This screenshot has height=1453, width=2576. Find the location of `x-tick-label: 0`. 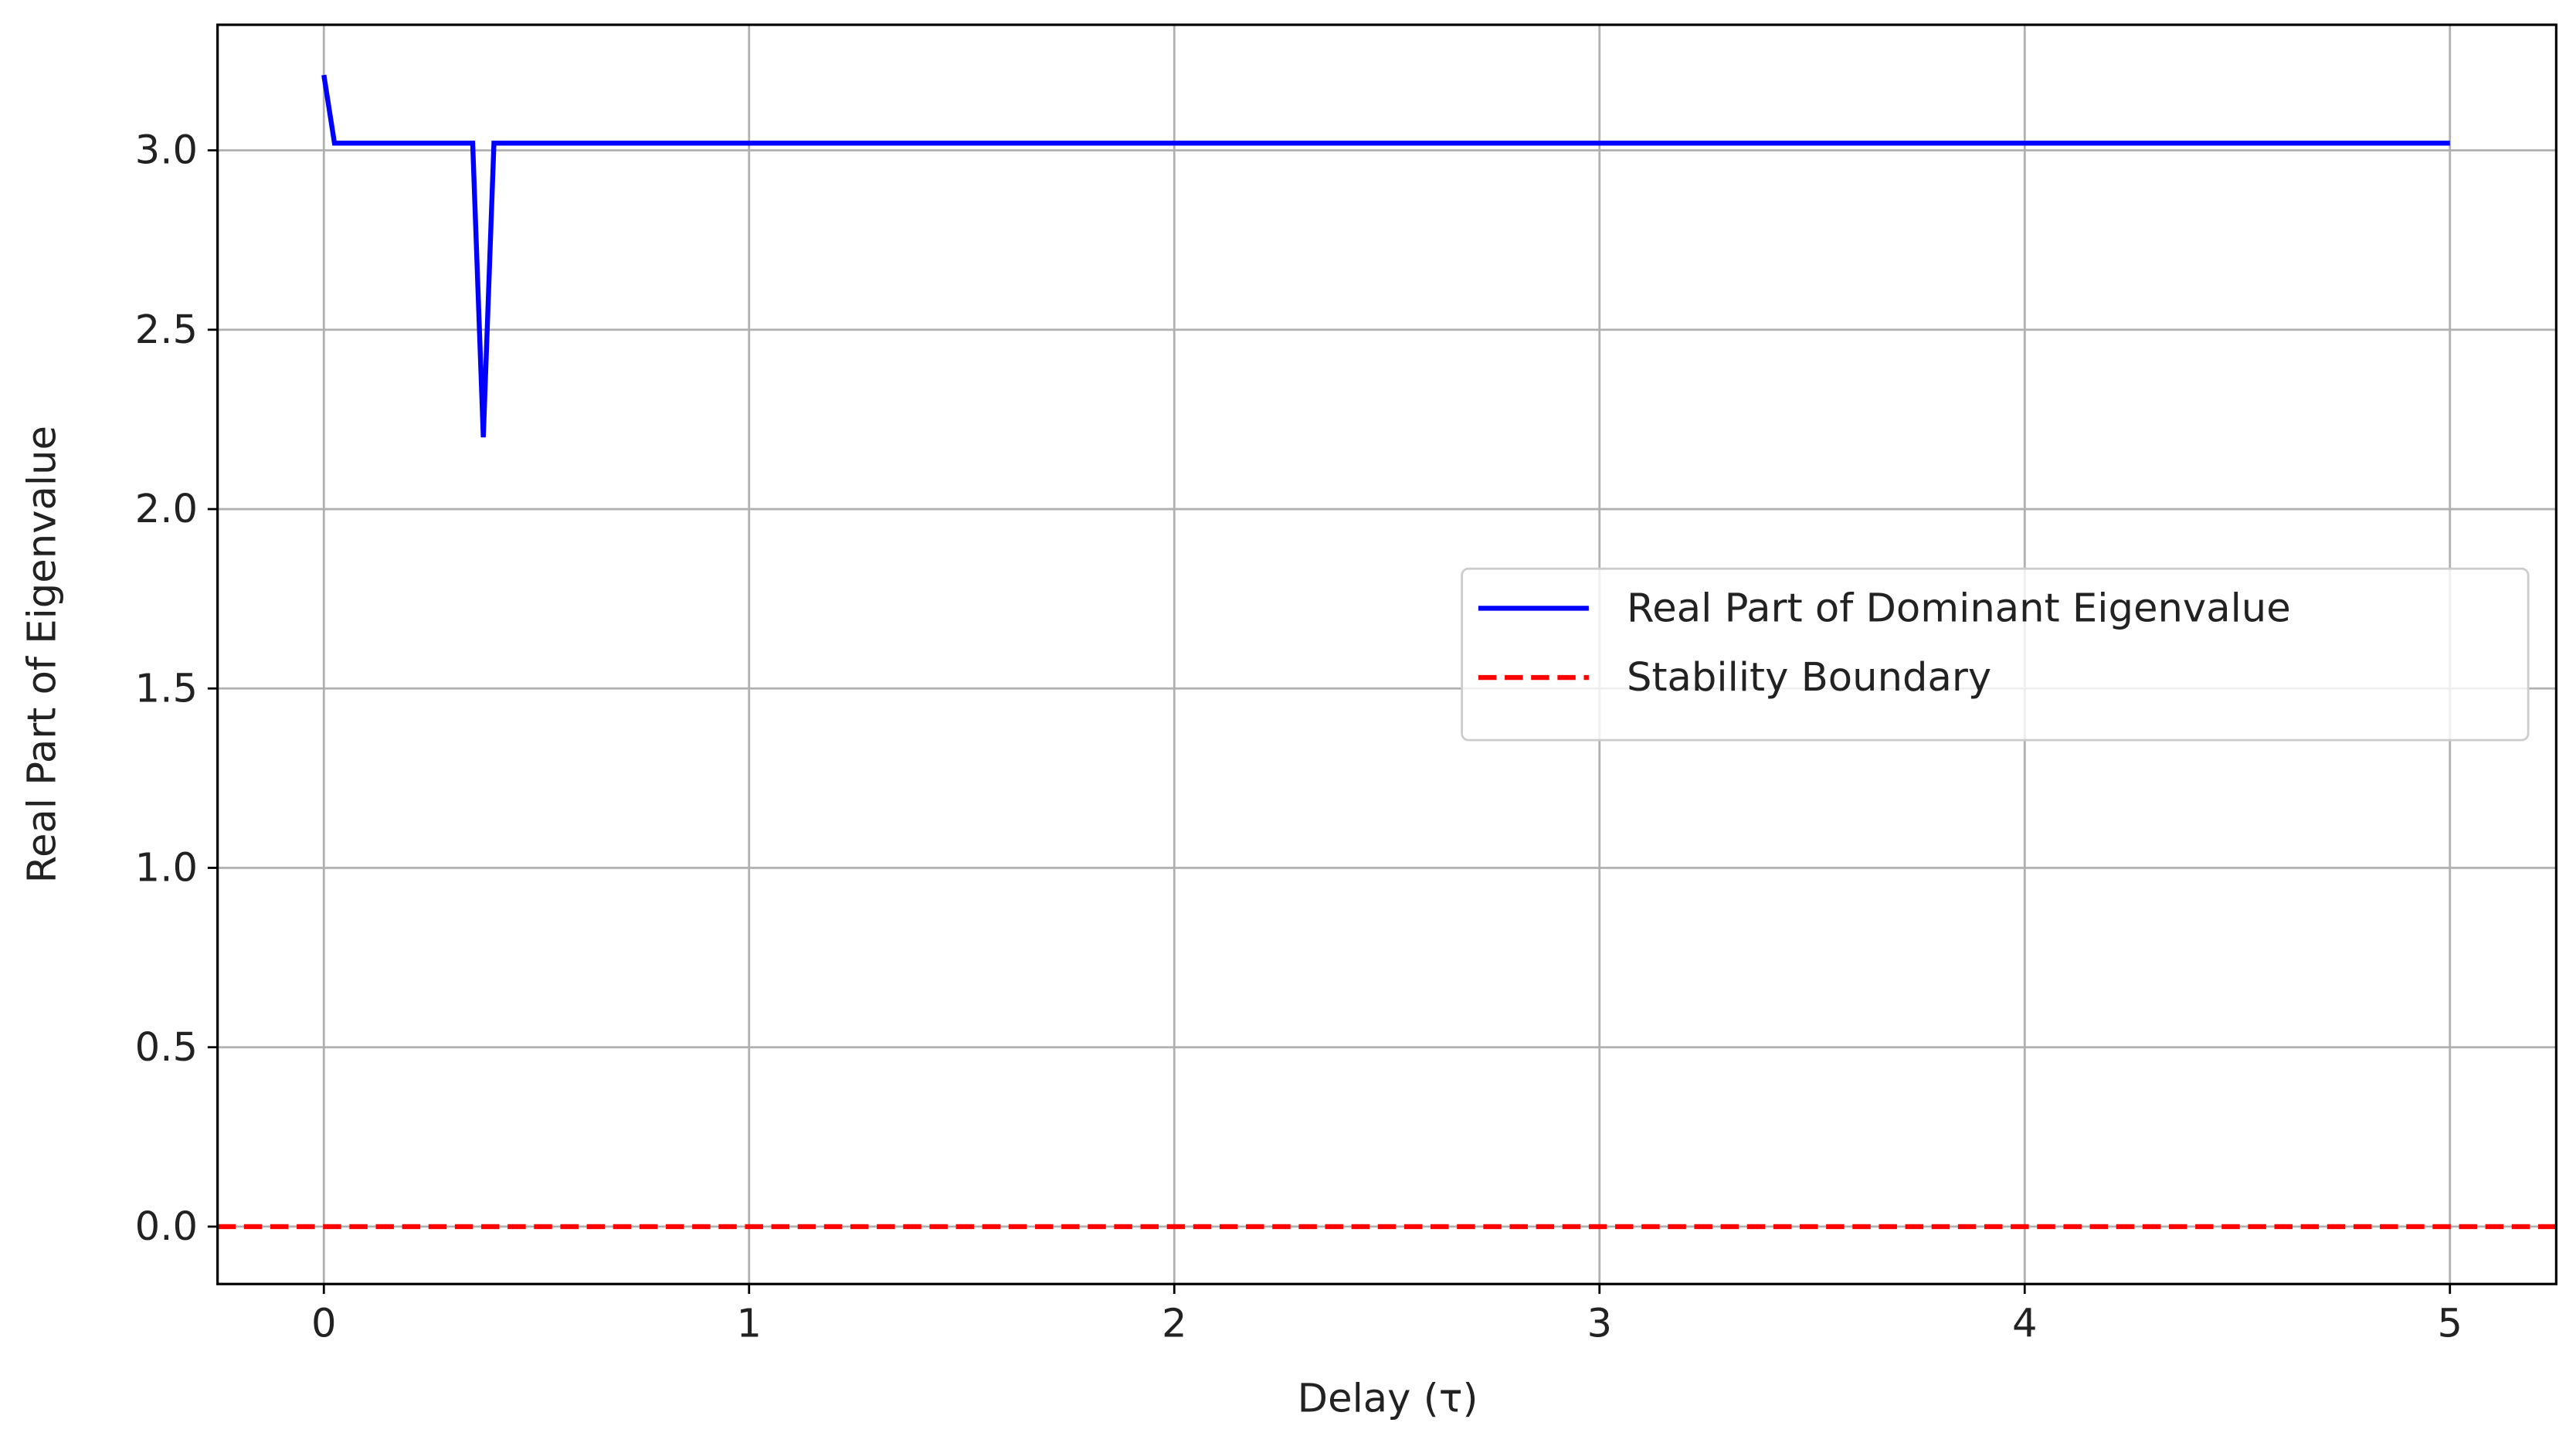

x-tick-label: 0 is located at coordinates (324, 1324).